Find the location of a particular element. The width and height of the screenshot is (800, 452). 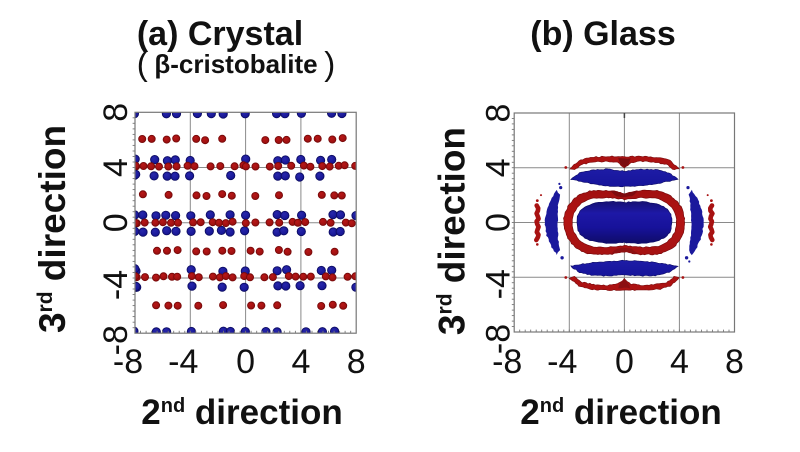

svg-text: ( β-cristobalite ) is located at coordinates (236, 63).